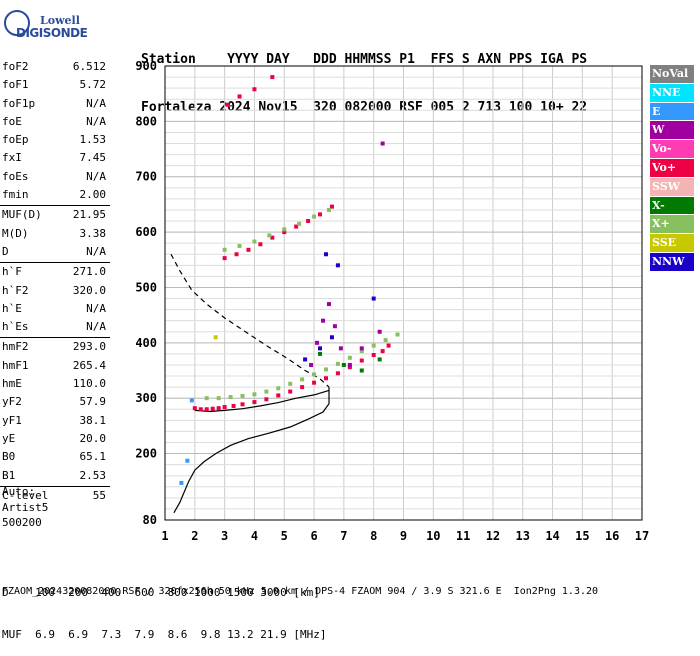  What do you see at coordinates (146, 398) in the screenshot?
I see `y-tick-label: 300` at bounding box center [146, 398].